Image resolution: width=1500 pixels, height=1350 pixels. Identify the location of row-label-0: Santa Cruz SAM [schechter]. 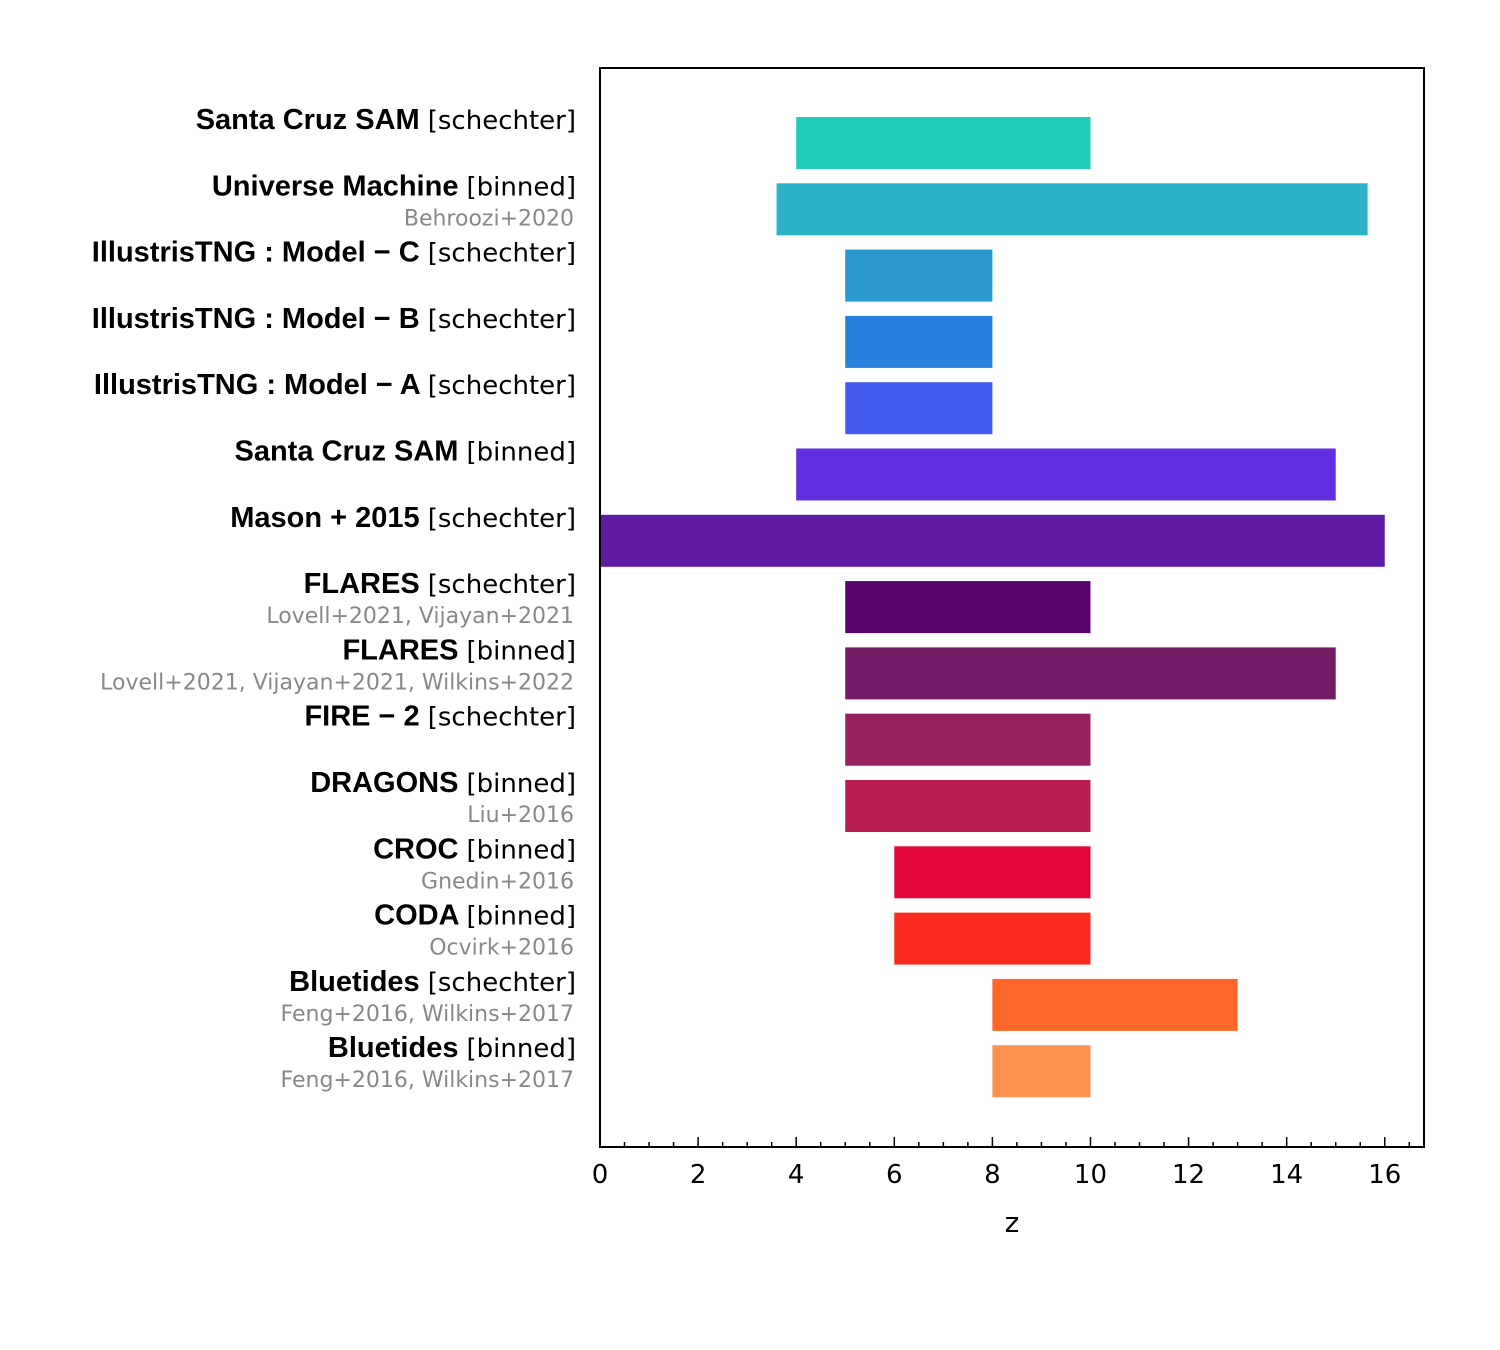
(386, 120).